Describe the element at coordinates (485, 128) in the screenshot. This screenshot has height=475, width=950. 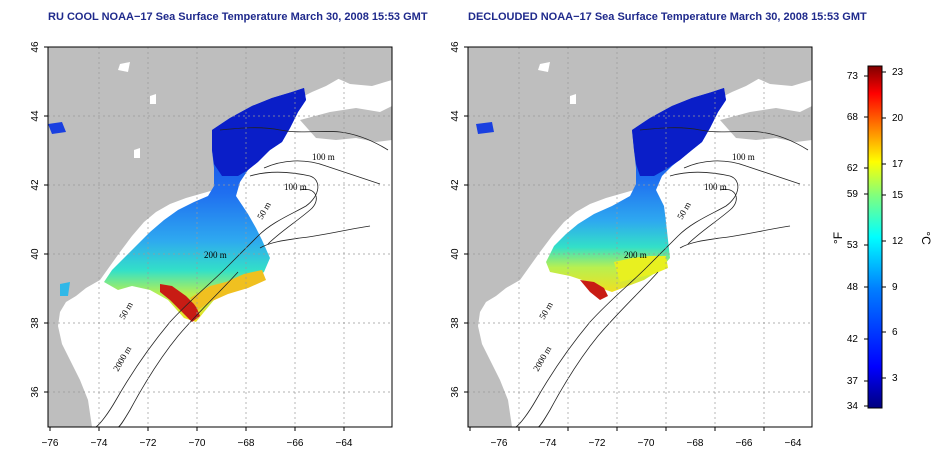
I see `right-sst-fragment` at that location.